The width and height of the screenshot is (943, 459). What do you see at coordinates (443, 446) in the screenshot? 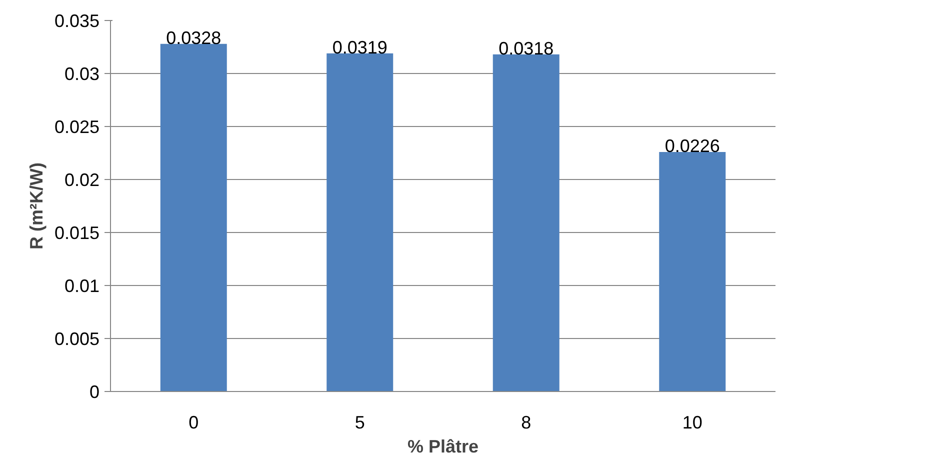
I see `x-axis-title: % Plâtre` at bounding box center [443, 446].